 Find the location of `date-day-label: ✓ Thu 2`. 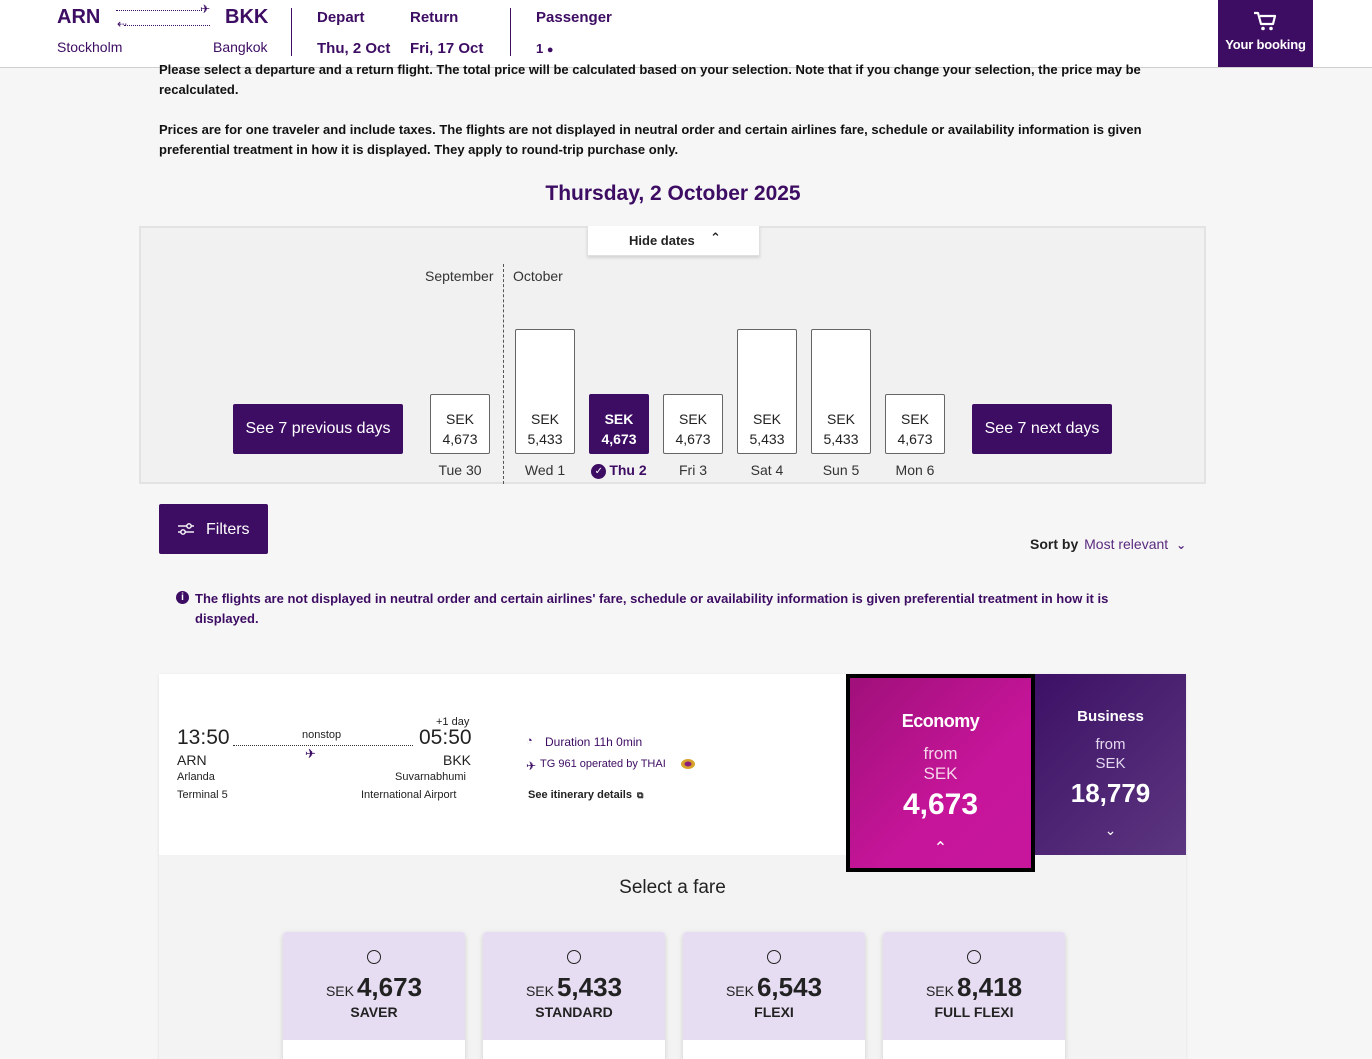

date-day-label: ✓ Thu 2 is located at coordinates (619, 470).